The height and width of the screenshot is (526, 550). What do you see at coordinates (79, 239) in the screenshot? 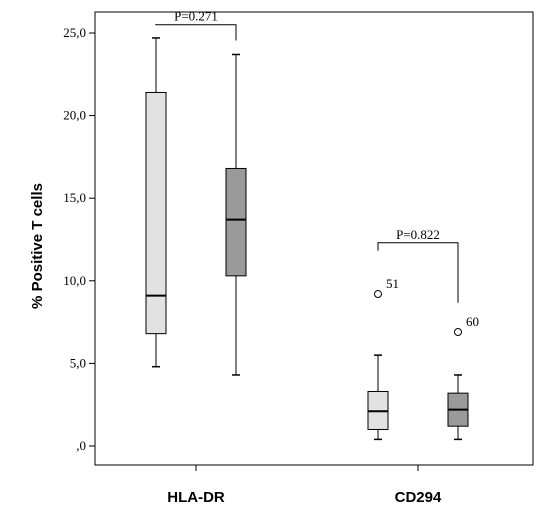
I see `y-axis: ,0 5,0 10,0 15,0 20,0 25,0` at bounding box center [79, 239].